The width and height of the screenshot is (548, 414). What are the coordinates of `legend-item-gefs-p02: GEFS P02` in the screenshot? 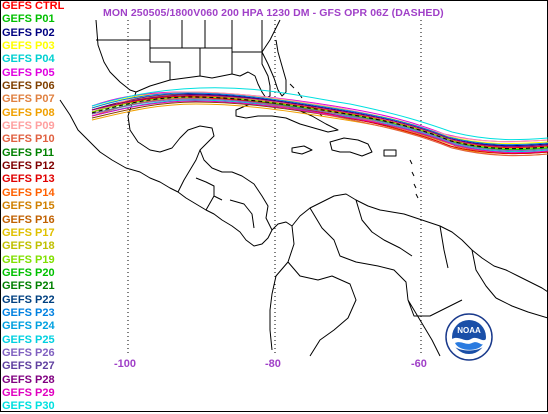 It's located at (28, 32).